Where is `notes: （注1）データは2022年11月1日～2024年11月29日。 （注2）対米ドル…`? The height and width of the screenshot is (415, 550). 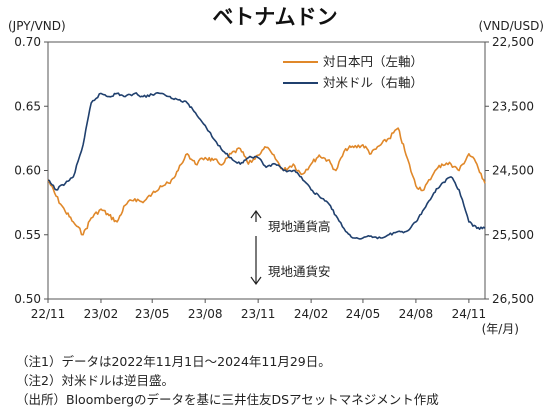 notes: （注1）データは2022年11月1日～2024年11月29日。 （注2）対米ドル… is located at coordinates (281, 380).